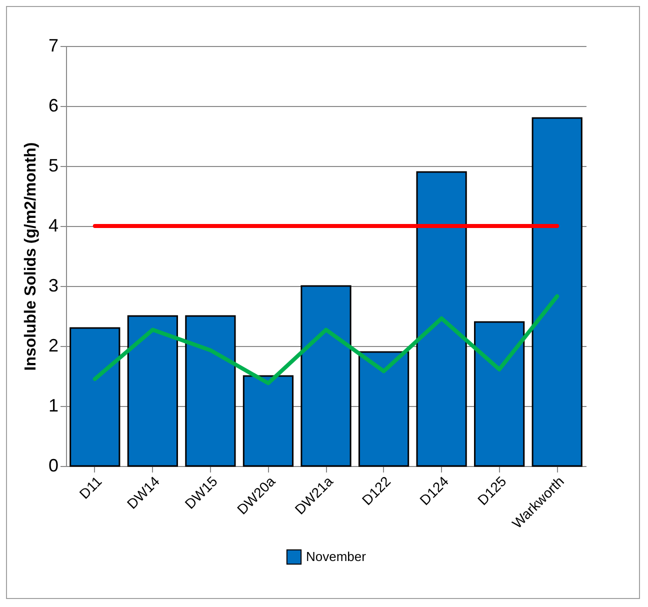 This screenshot has width=648, height=607. Describe the element at coordinates (53, 346) in the screenshot. I see `y-tick-label: 2` at that location.